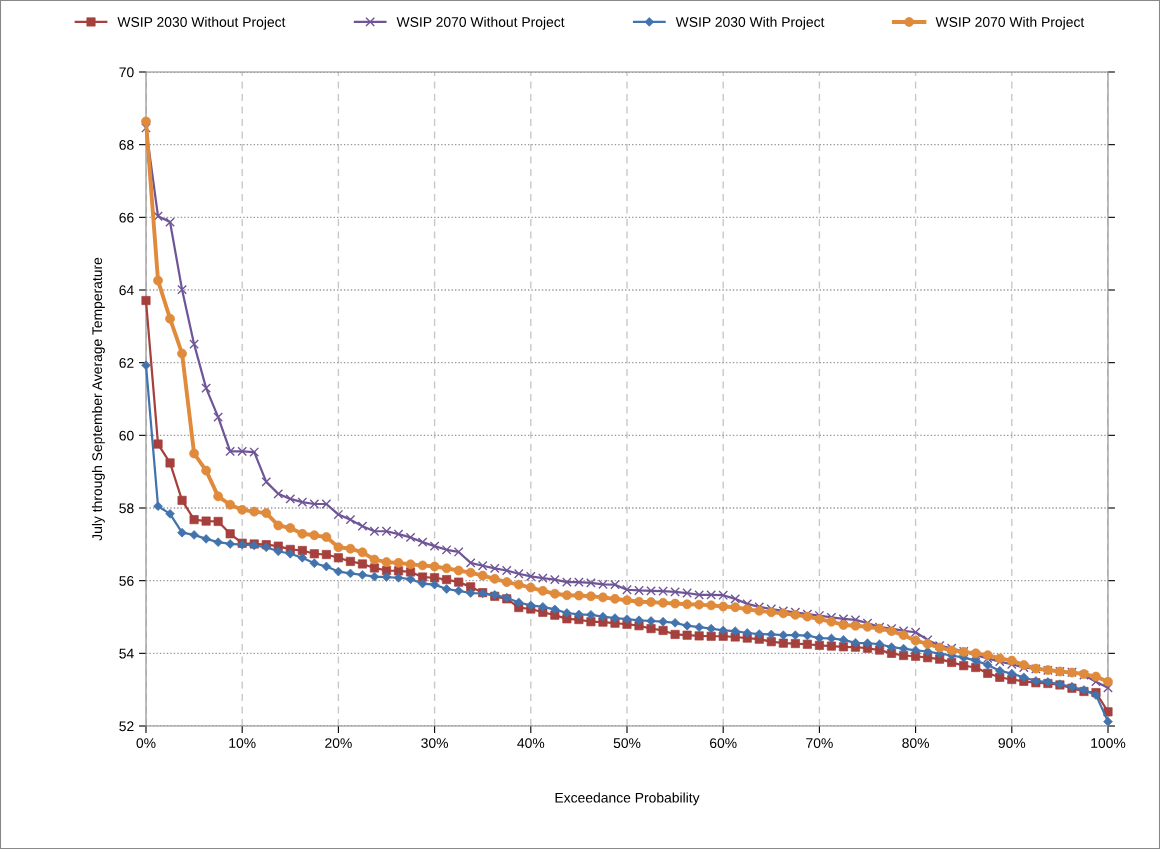  Describe the element at coordinates (126, 145) in the screenshot. I see `y-tick-label: 68` at that location.